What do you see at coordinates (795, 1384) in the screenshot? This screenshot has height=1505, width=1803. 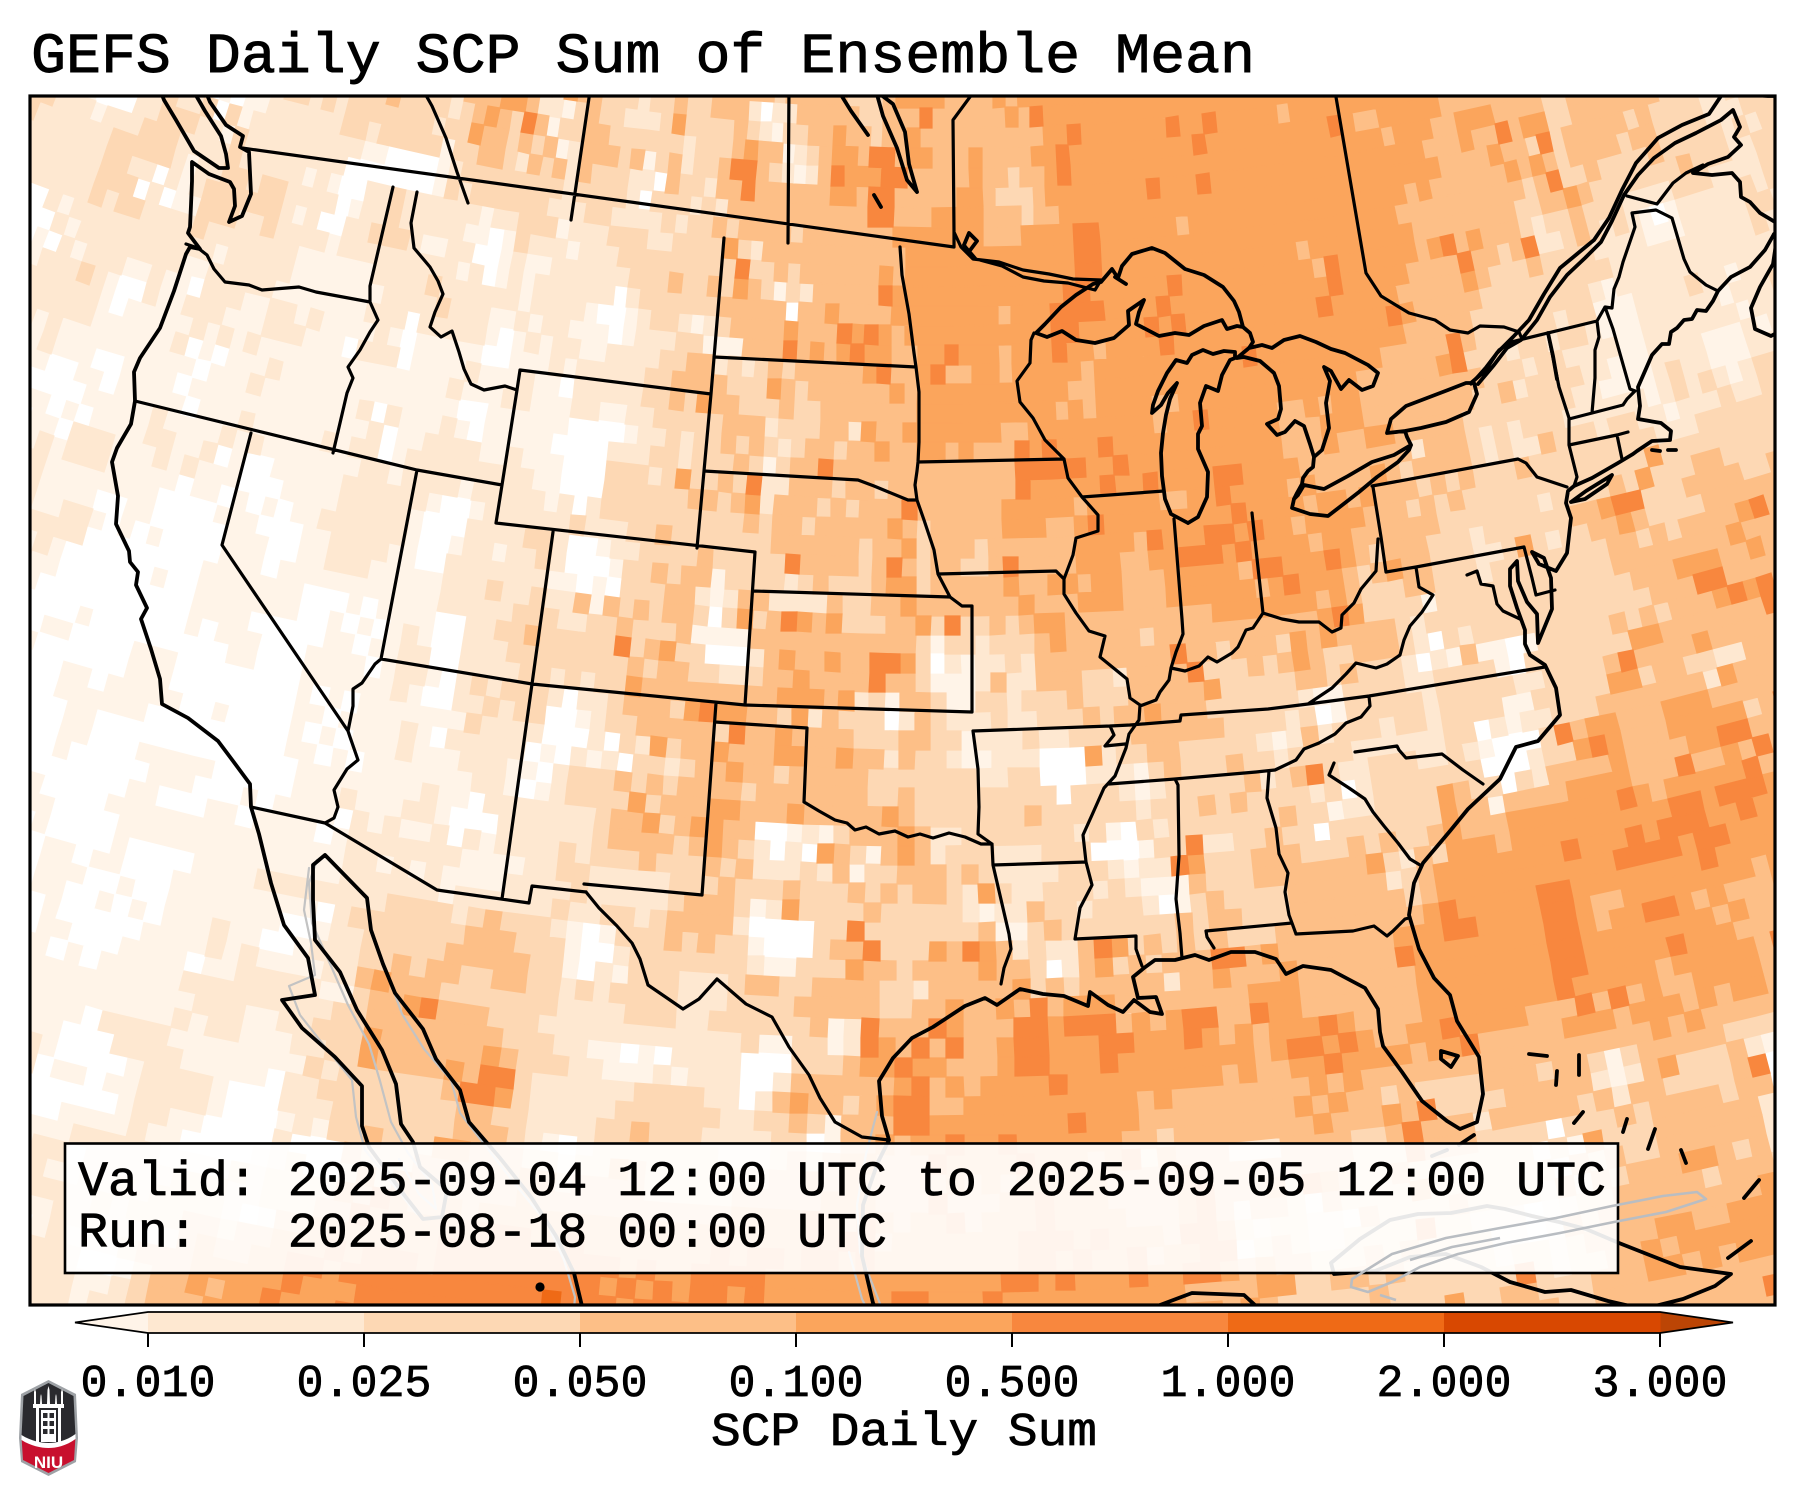 I see `svg-text: 0.100` at bounding box center [795, 1384].